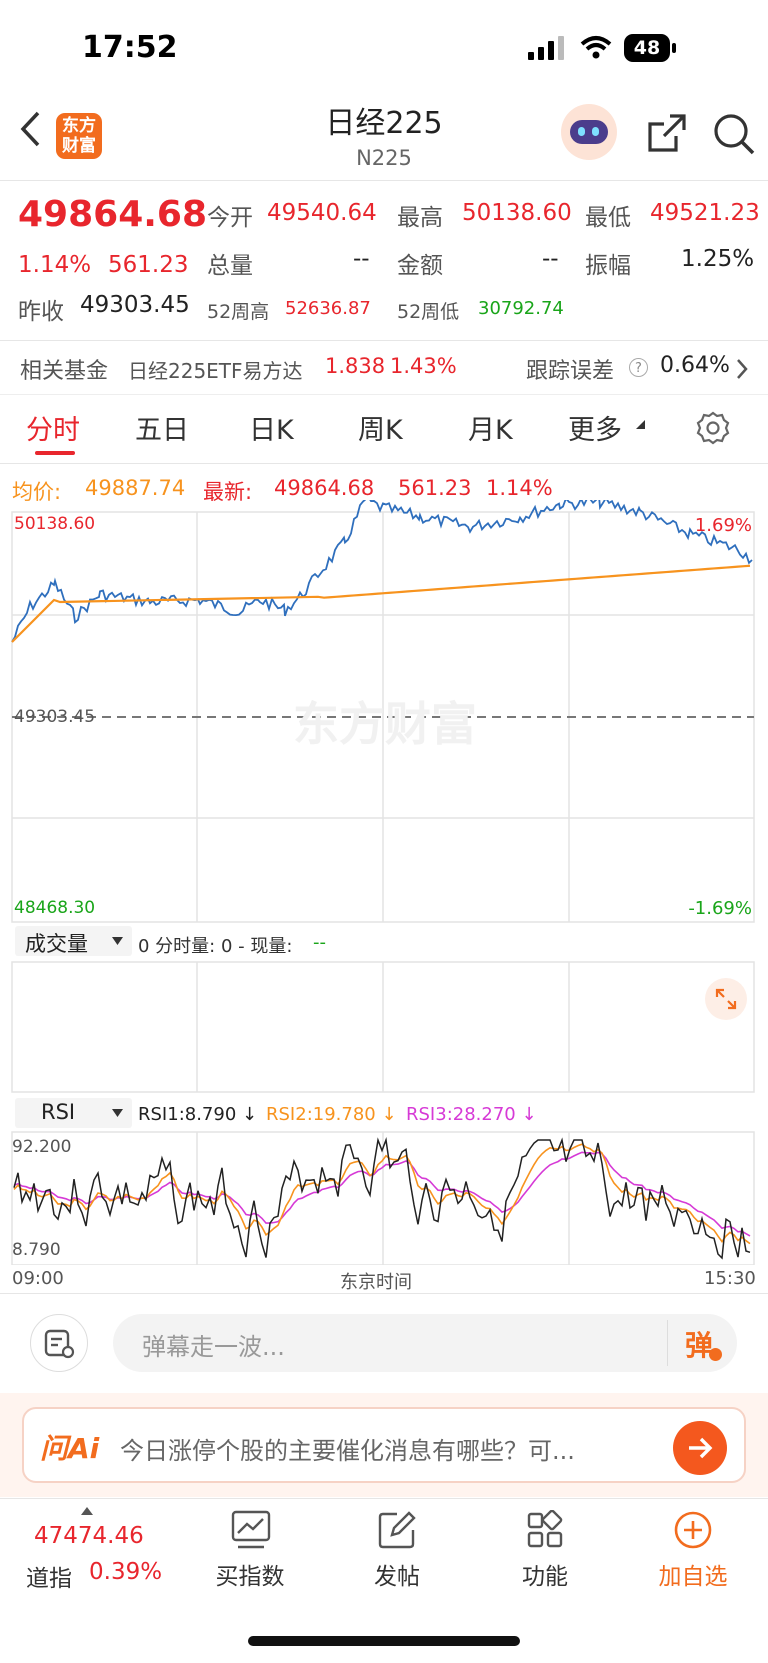 This screenshot has width=768, height=1663. I want to click on fund-name: 日经225ETF易方达, so click(215, 371).